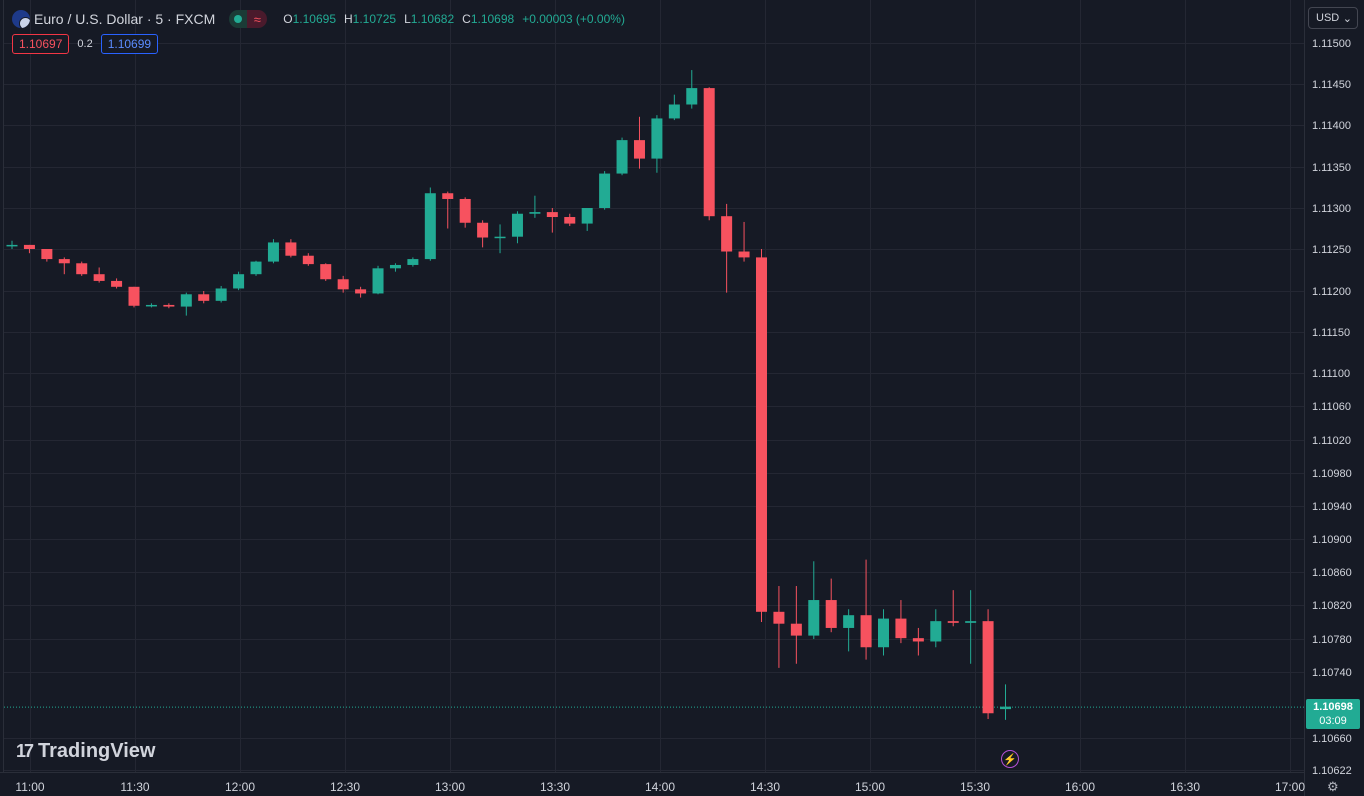  I want to click on low-value: 1.10682, so click(432, 19).